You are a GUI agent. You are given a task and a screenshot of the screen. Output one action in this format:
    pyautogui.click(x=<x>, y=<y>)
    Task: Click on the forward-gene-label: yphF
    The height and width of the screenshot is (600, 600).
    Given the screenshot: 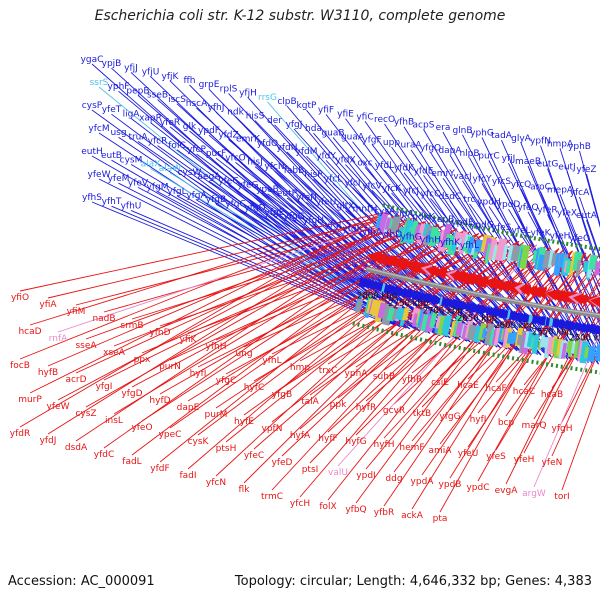 What is the action you would take?
    pyautogui.click(x=119, y=87)
    